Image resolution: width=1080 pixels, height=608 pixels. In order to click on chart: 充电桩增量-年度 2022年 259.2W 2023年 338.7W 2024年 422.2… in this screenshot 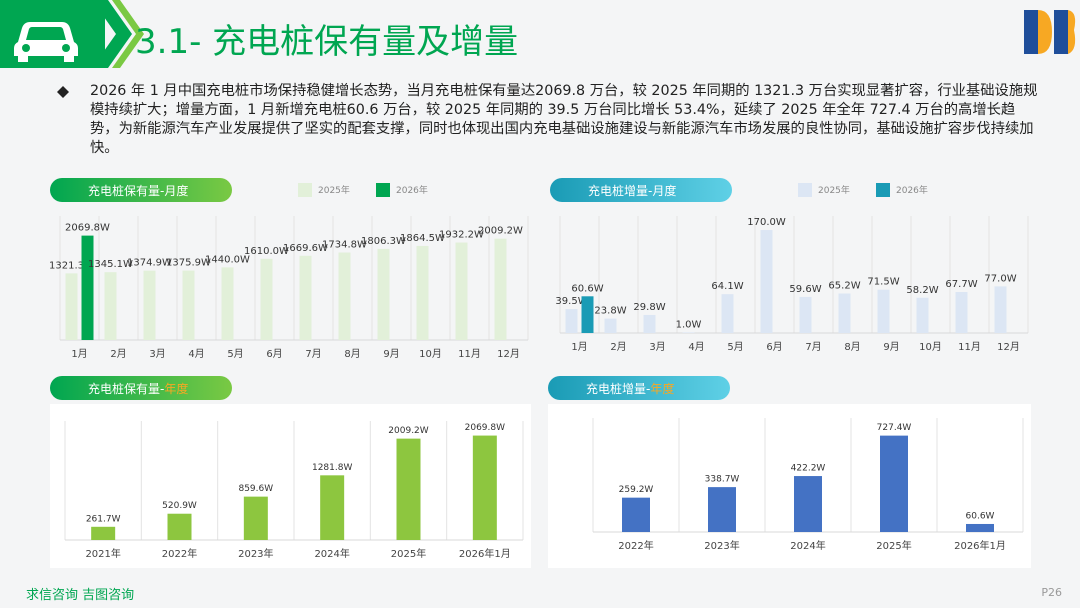, I will do `click(789, 472)`.